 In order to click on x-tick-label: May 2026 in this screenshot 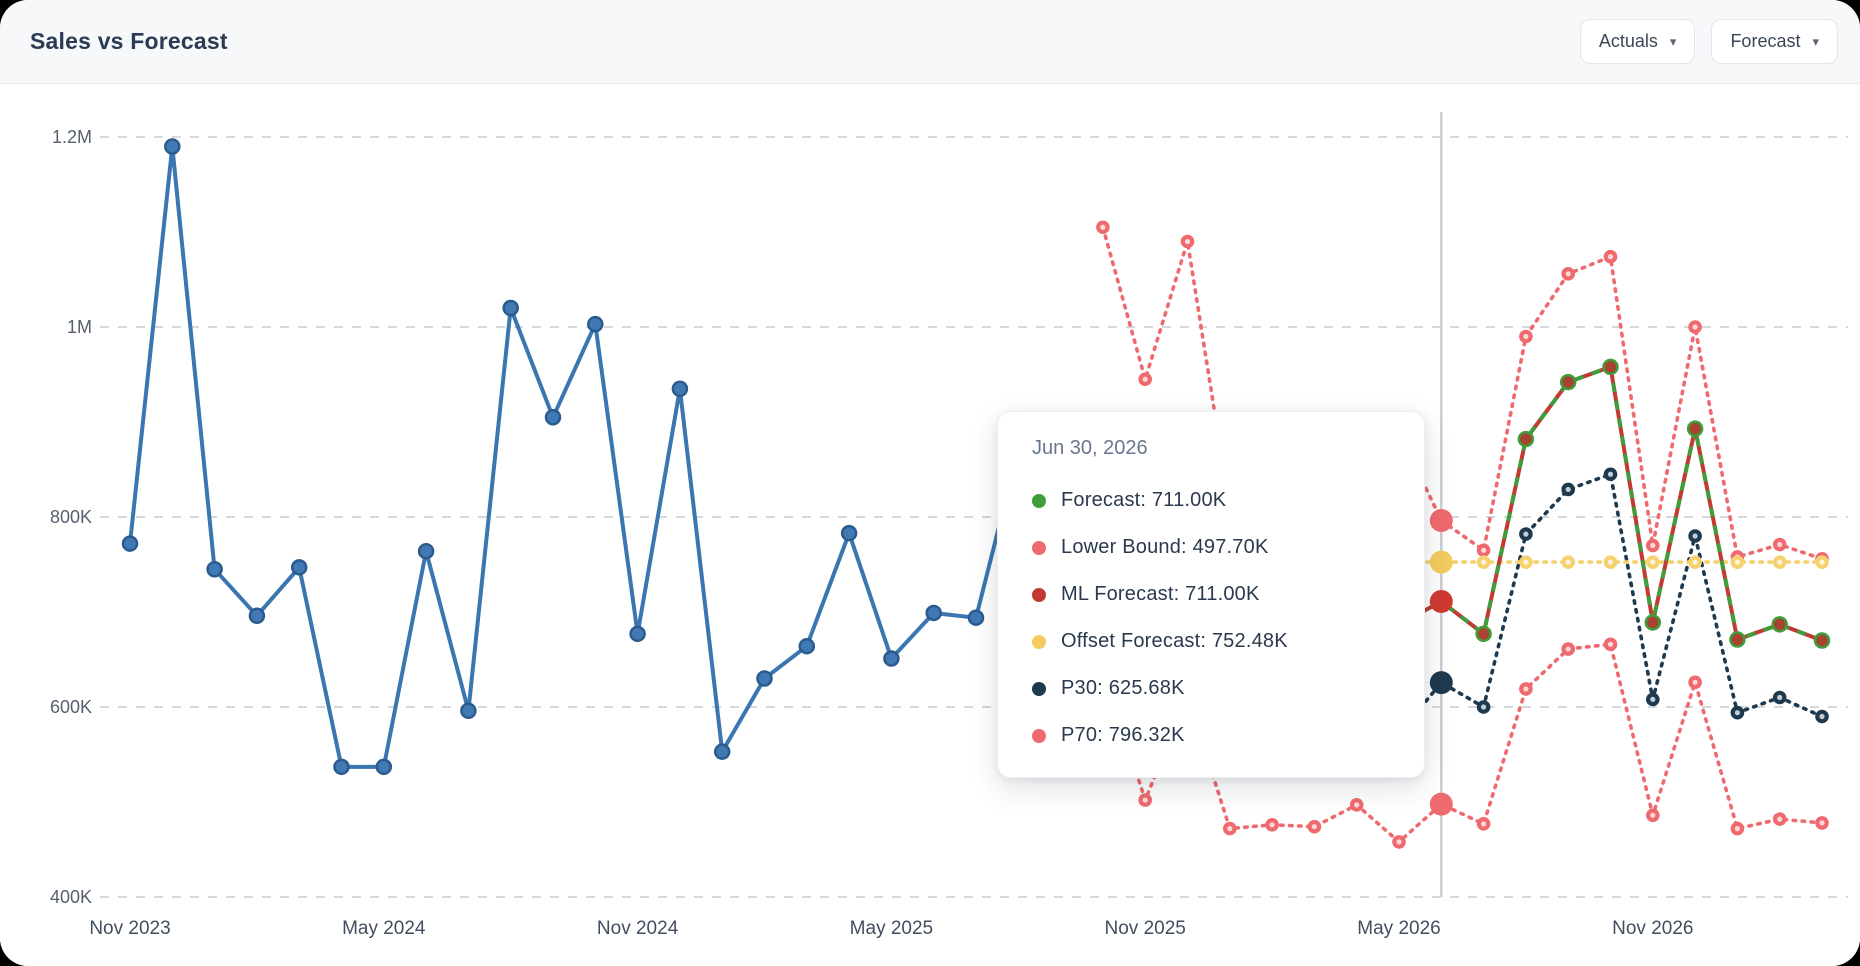, I will do `click(1398, 928)`.